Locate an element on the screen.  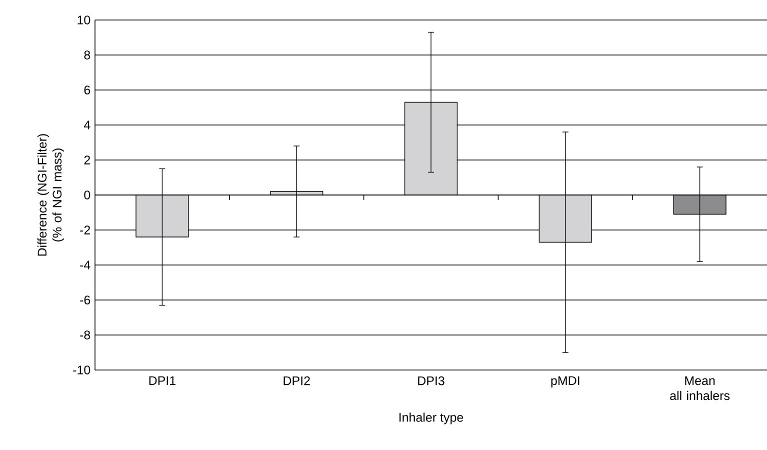
y-tick-label: -4 is located at coordinates (85, 265).